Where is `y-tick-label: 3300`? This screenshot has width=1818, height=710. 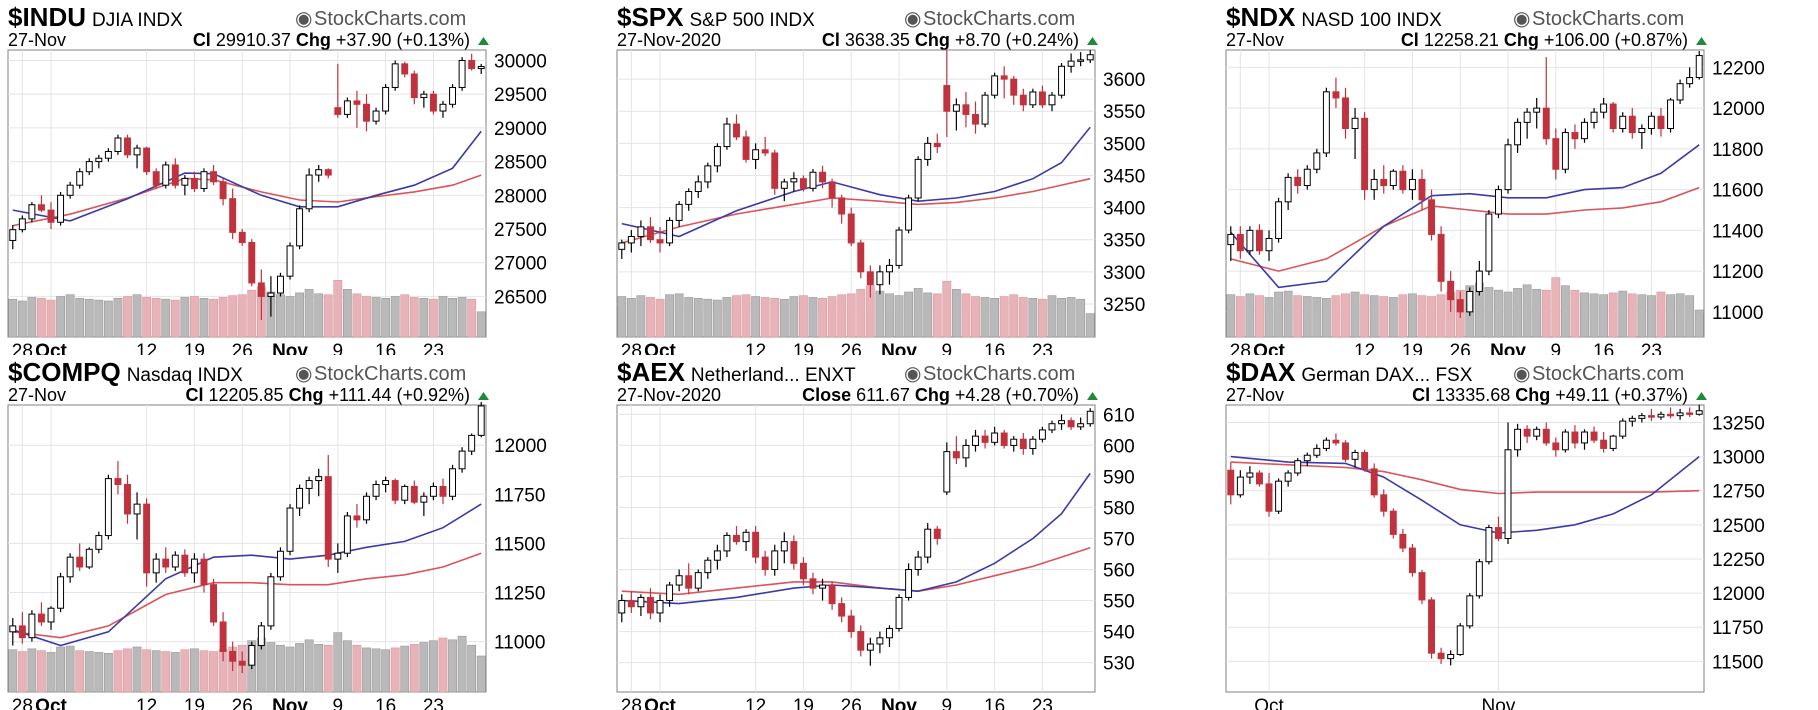 y-tick-label: 3300 is located at coordinates (1124, 273).